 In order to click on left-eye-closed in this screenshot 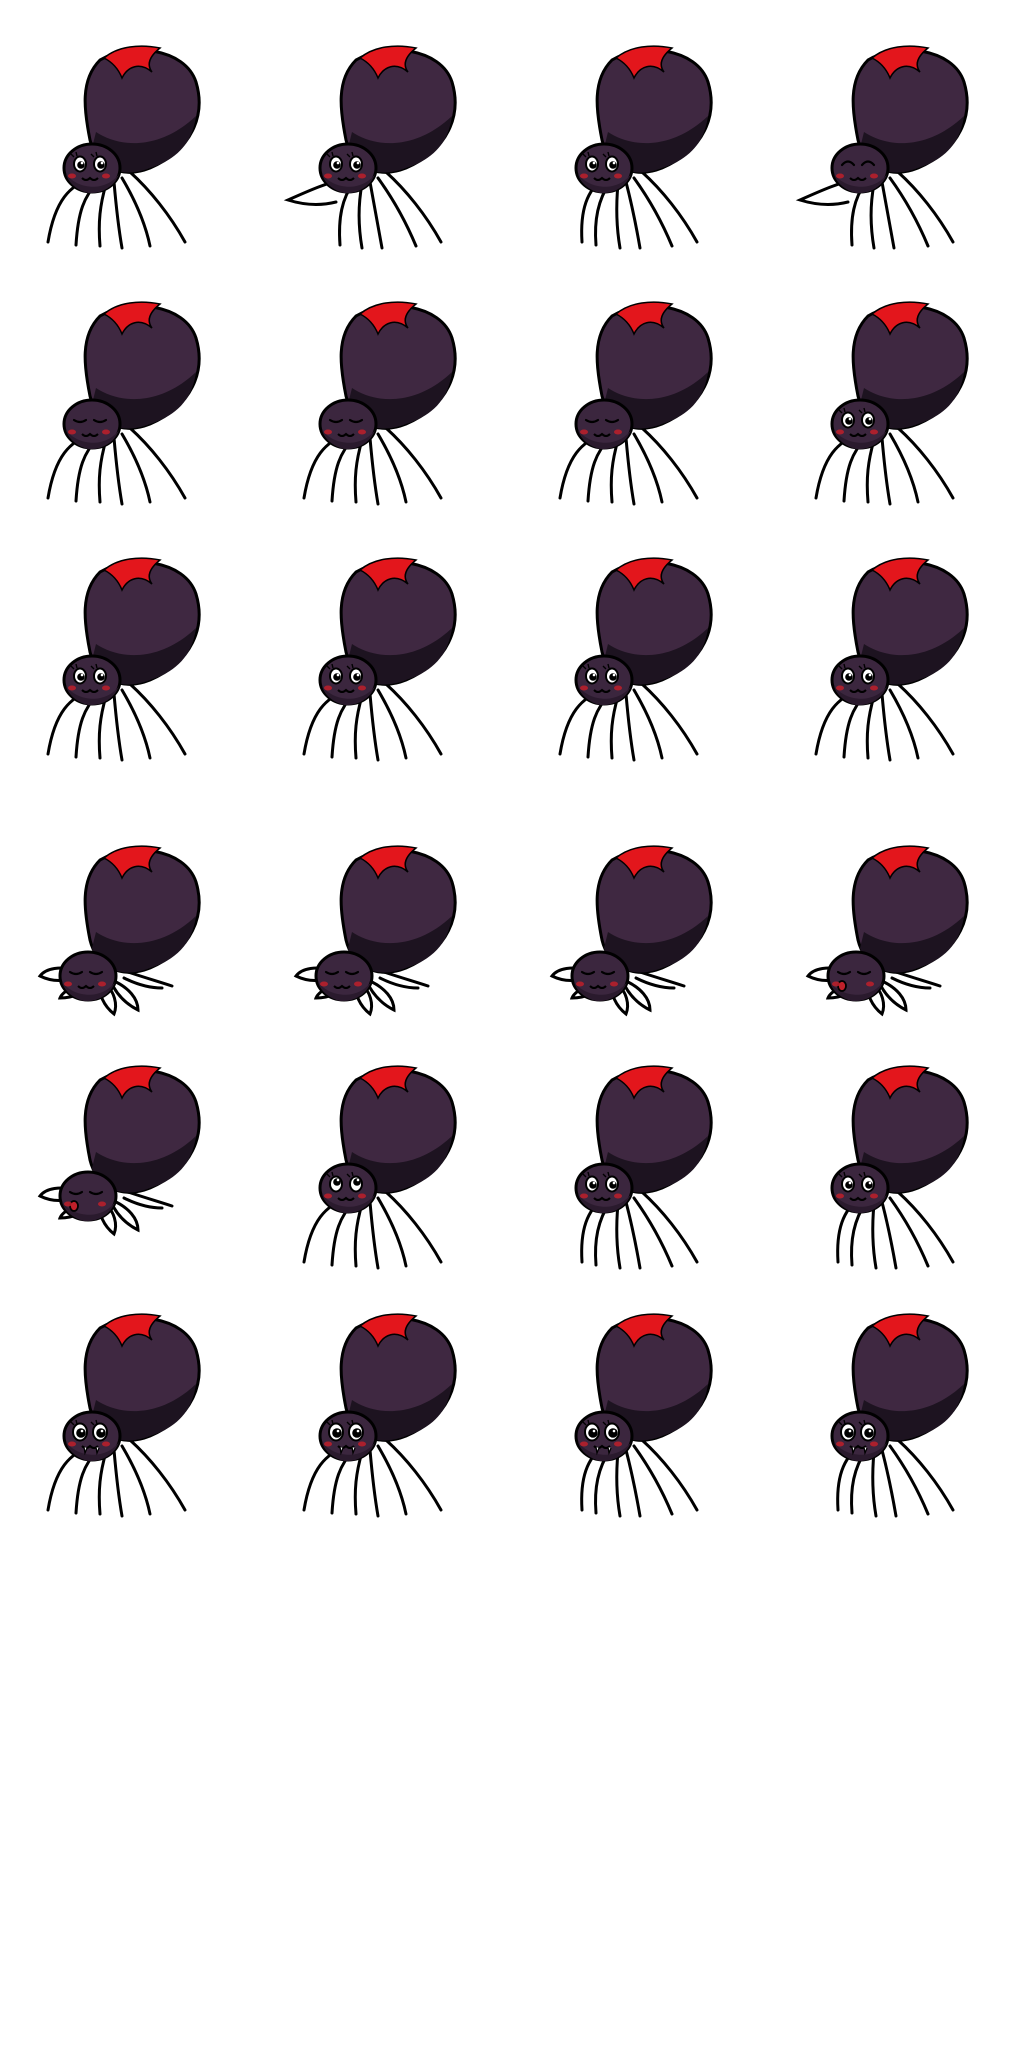, I will do `click(80, 421)`.